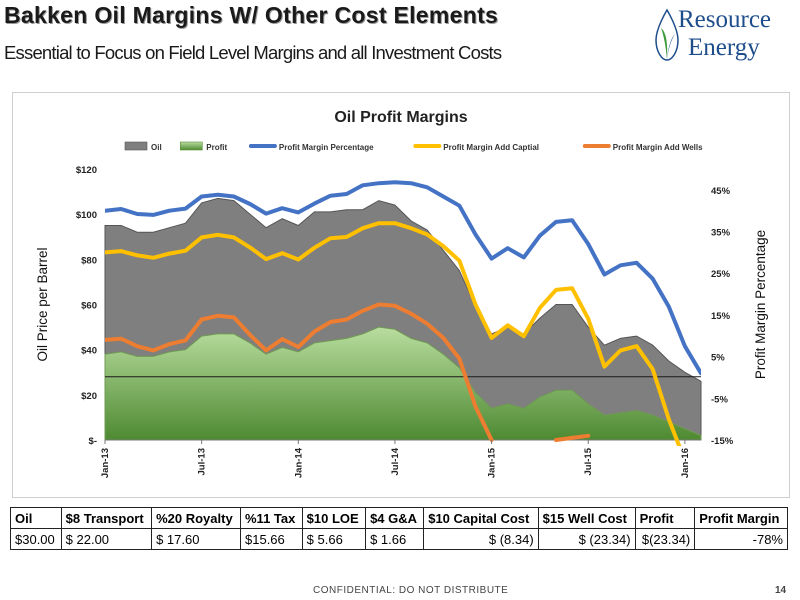  Describe the element at coordinates (196, 518) in the screenshot. I see `table-header-cell: %20 Royalty` at that location.